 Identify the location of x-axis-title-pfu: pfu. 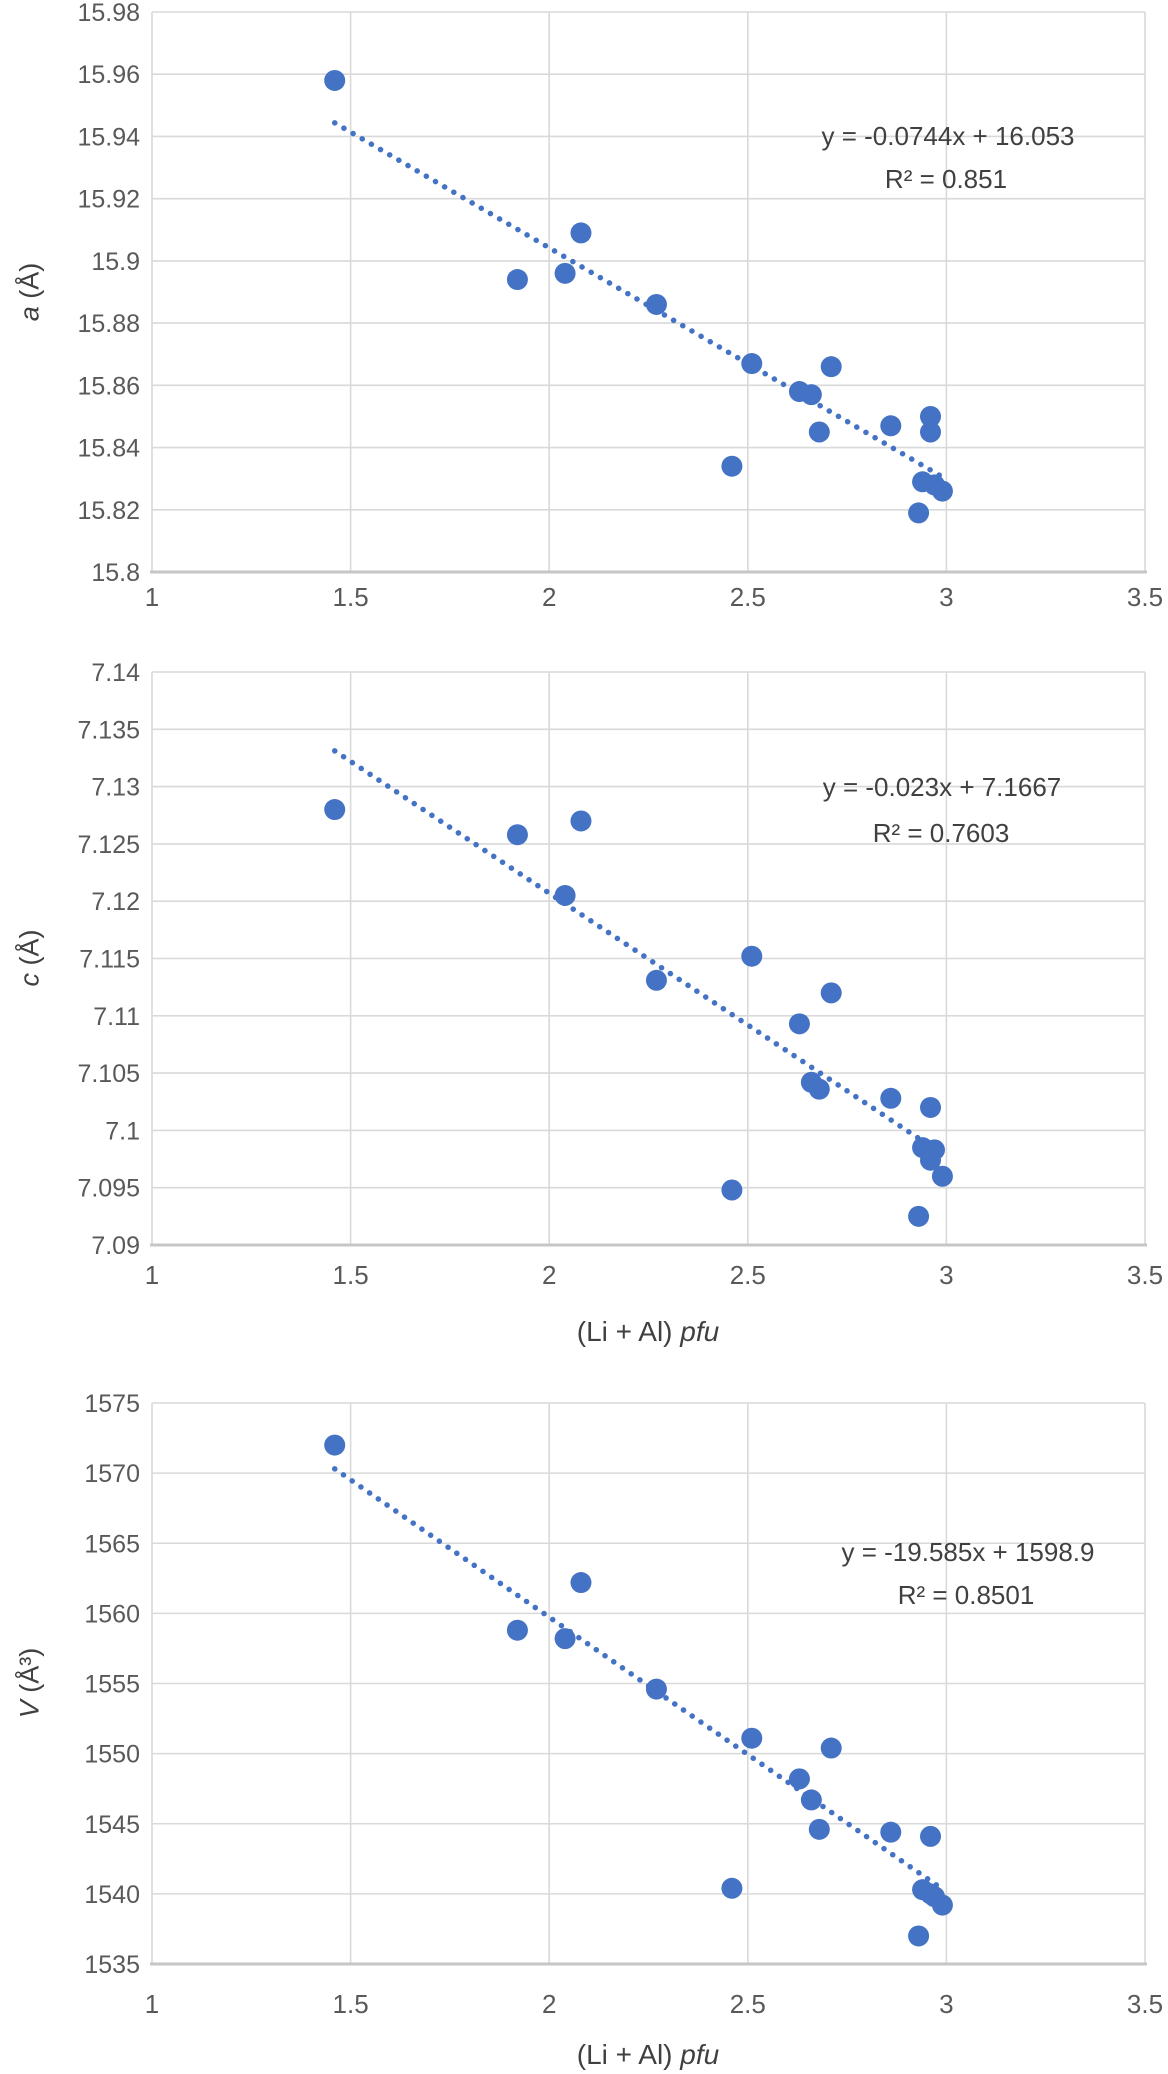
(700, 2054).